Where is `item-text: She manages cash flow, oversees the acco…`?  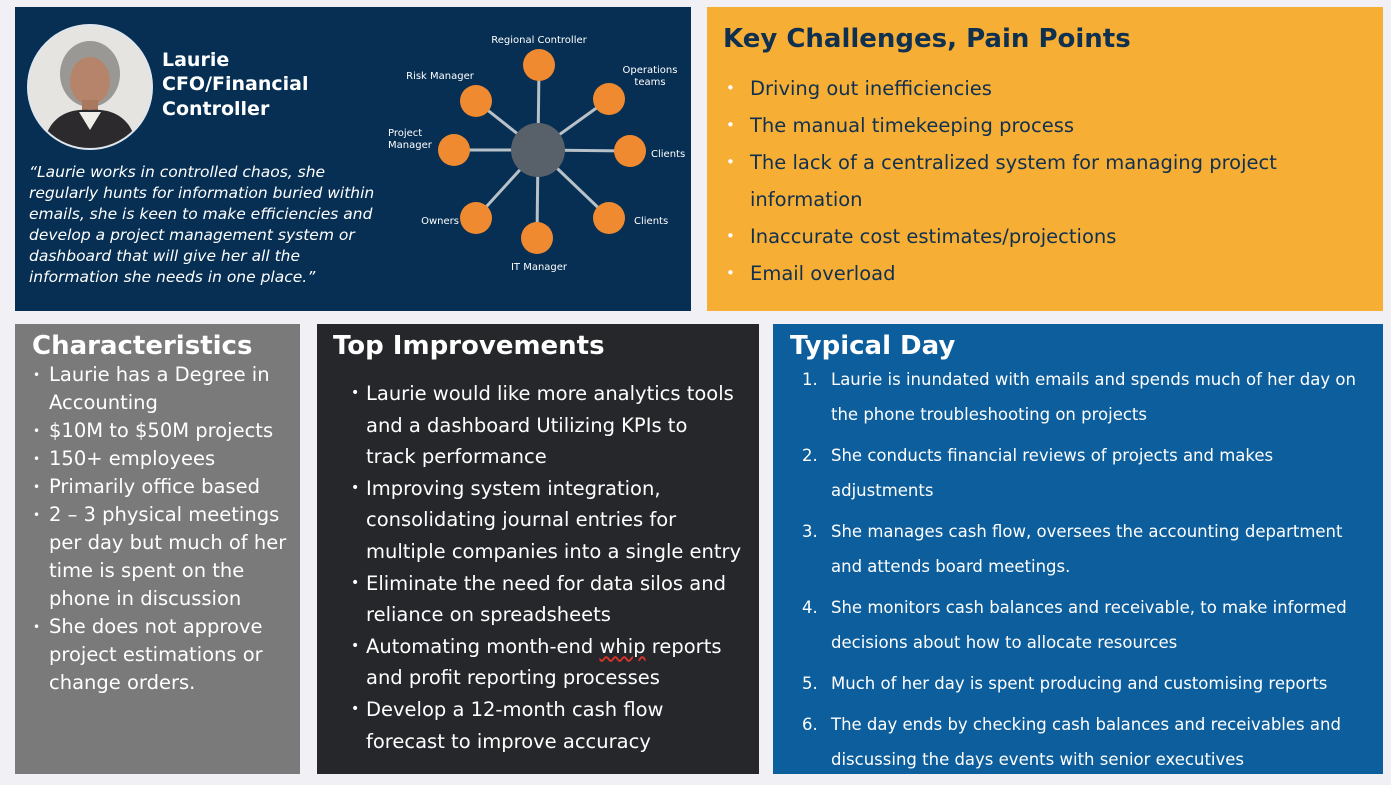 item-text: She manages cash flow, oversees the acco… is located at coordinates (1087, 549).